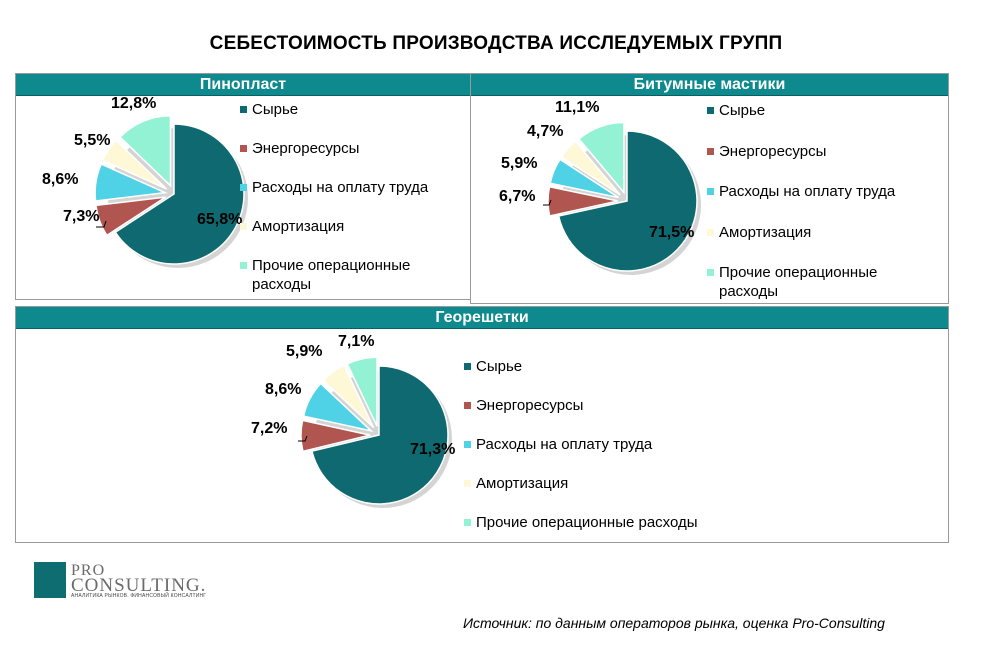  Describe the element at coordinates (709, 85) in the screenshot. I see `chart-title: Битумные мастики` at that location.